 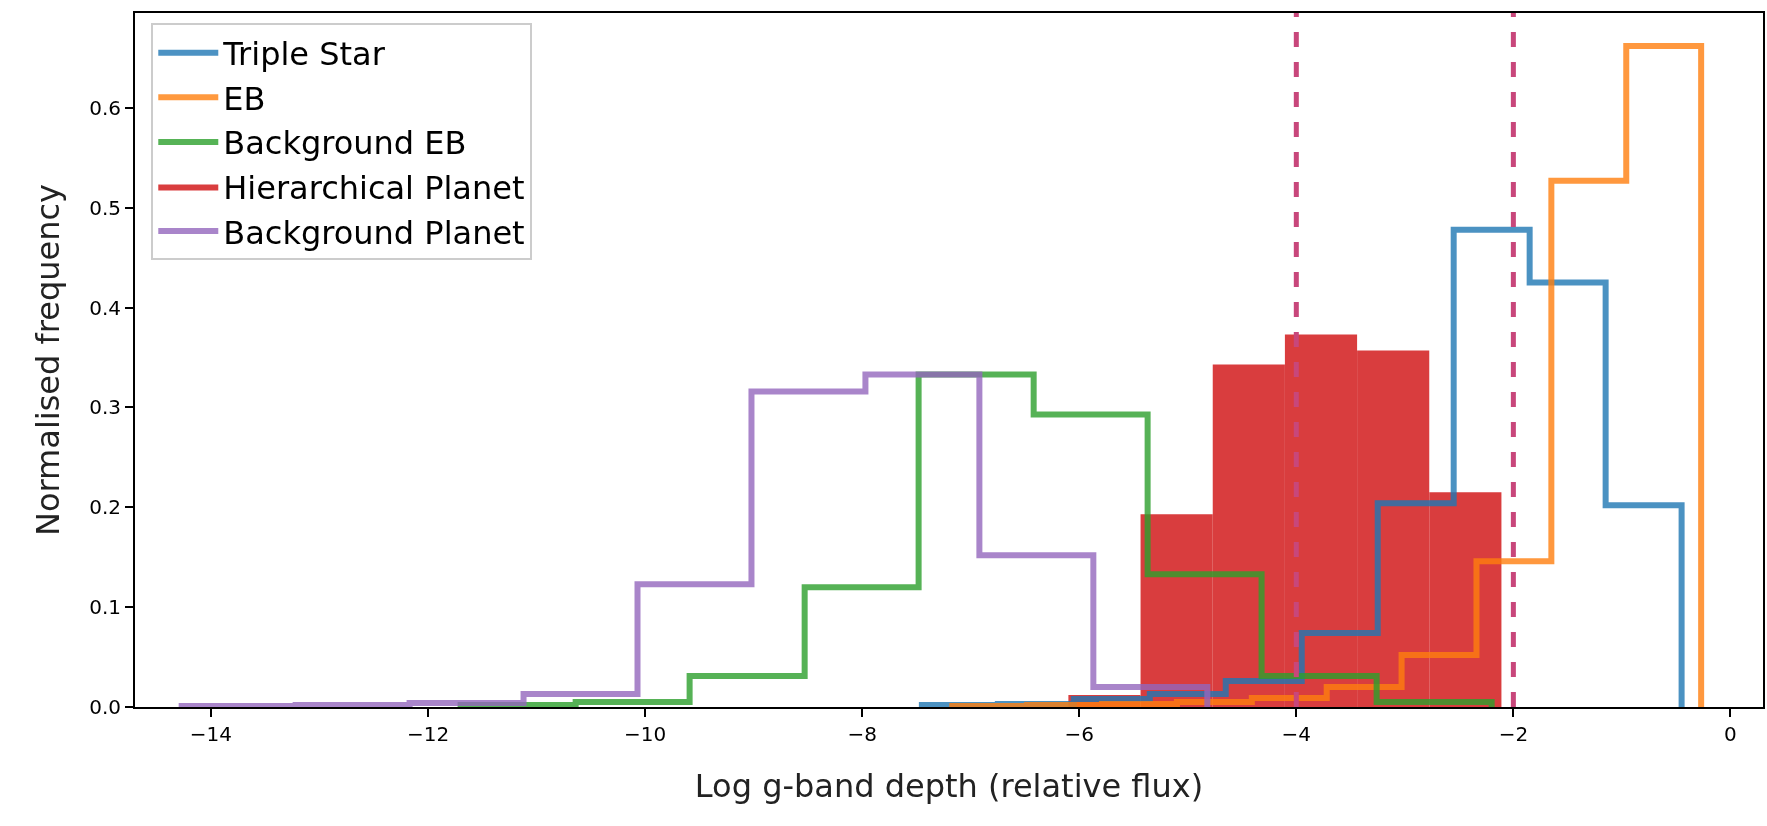 I want to click on x-tick-label: 0, so click(x=1730, y=734).